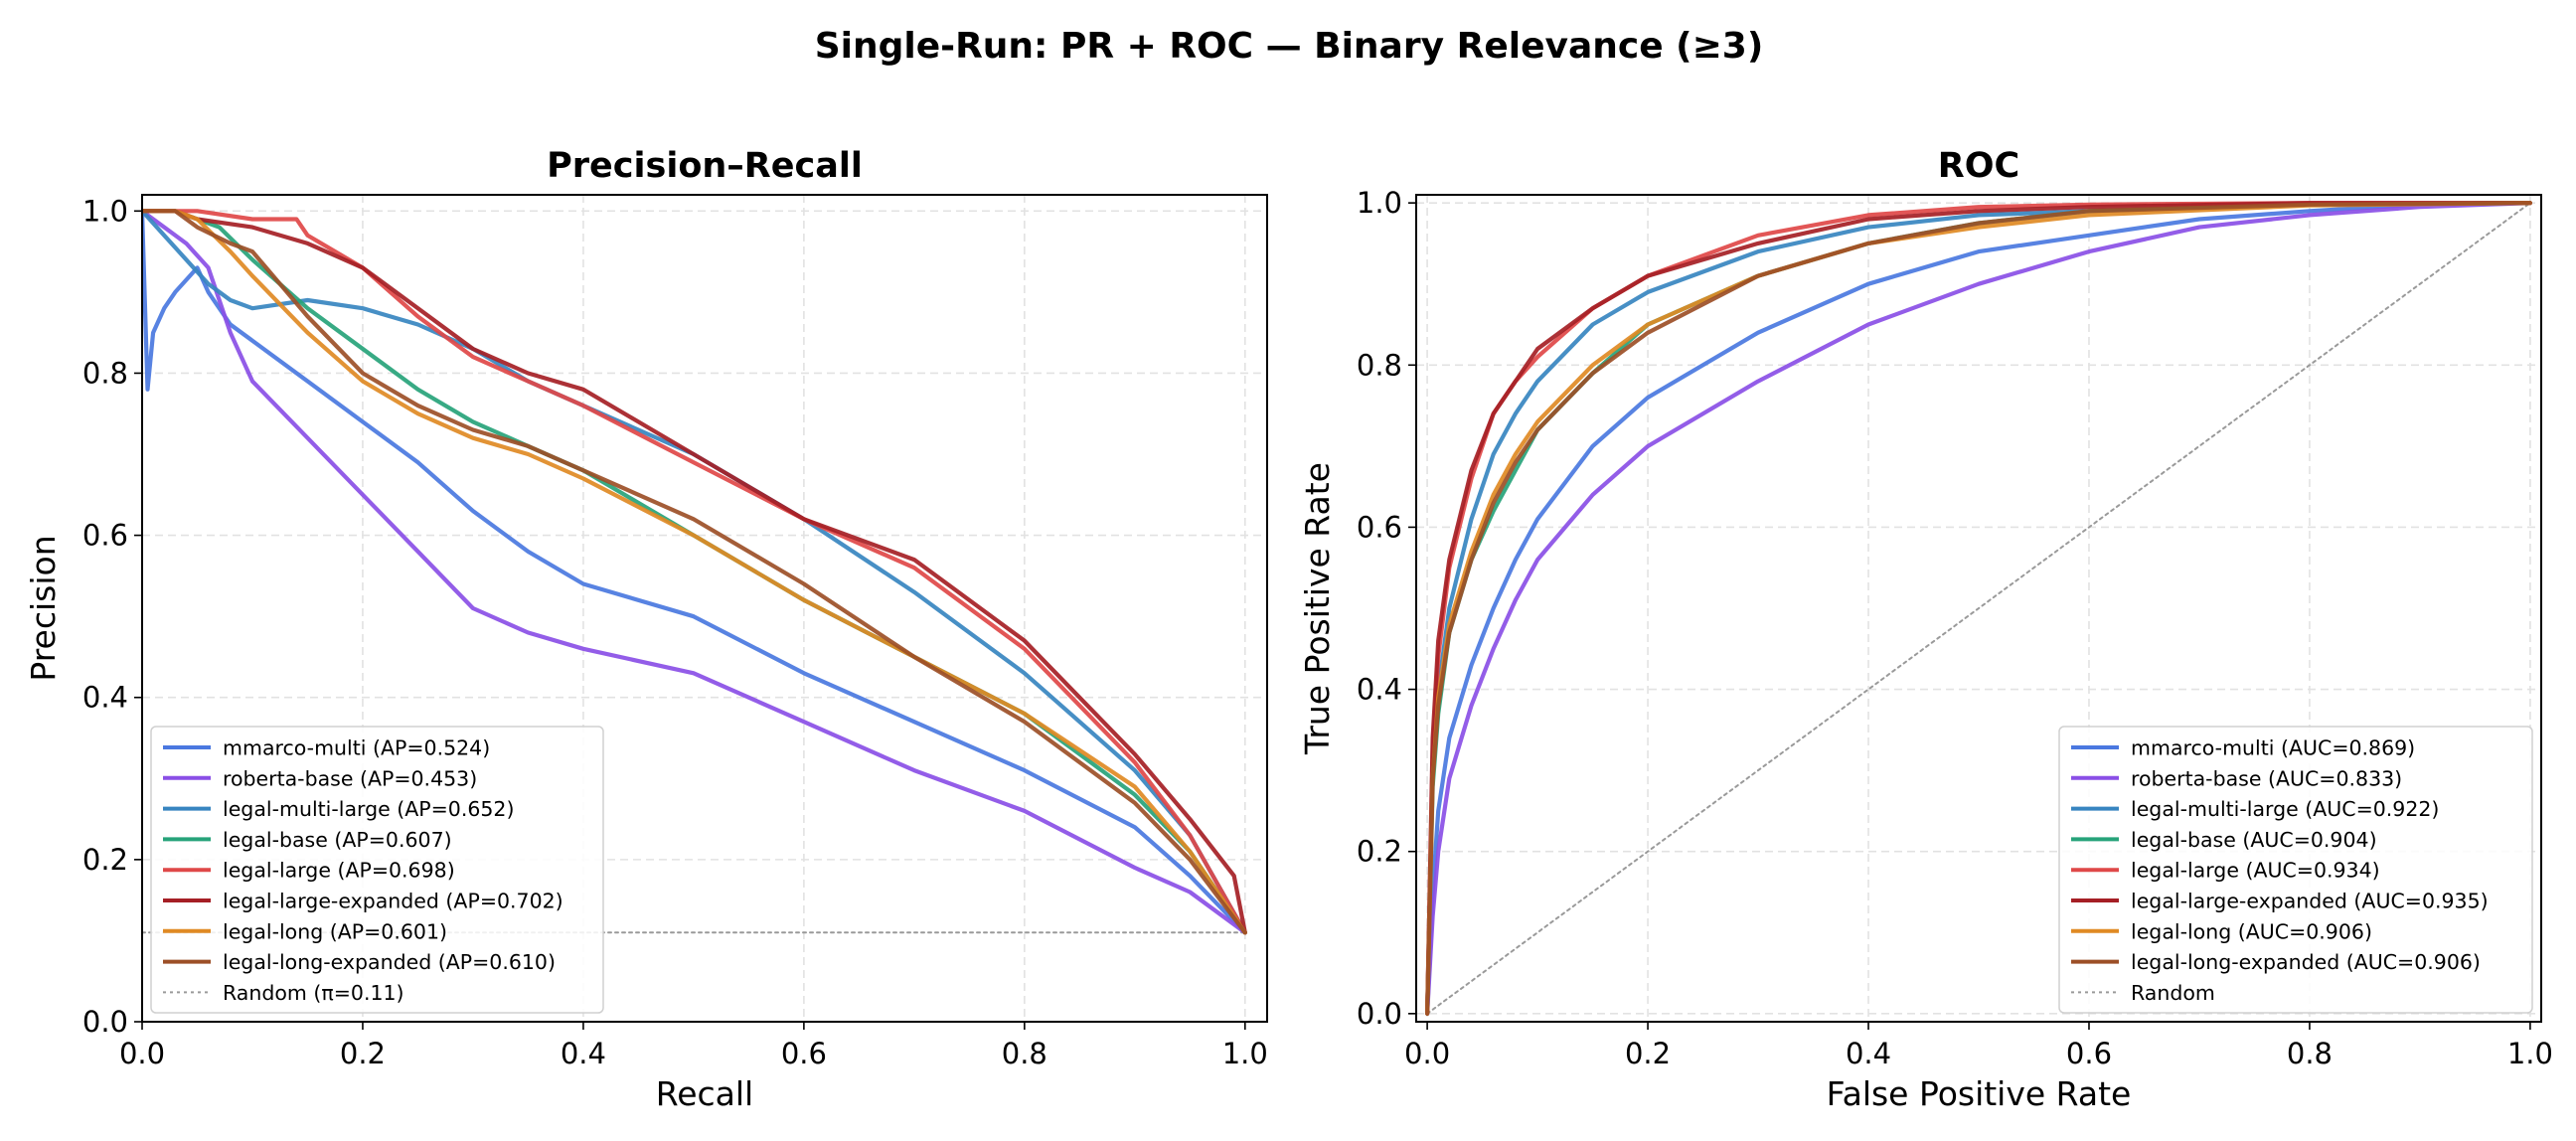 This screenshot has width=2576, height=1141. What do you see at coordinates (2266, 778) in the screenshot?
I see `roc-legend-label-roberta-base: roberta-base (AUC=0.833)` at bounding box center [2266, 778].